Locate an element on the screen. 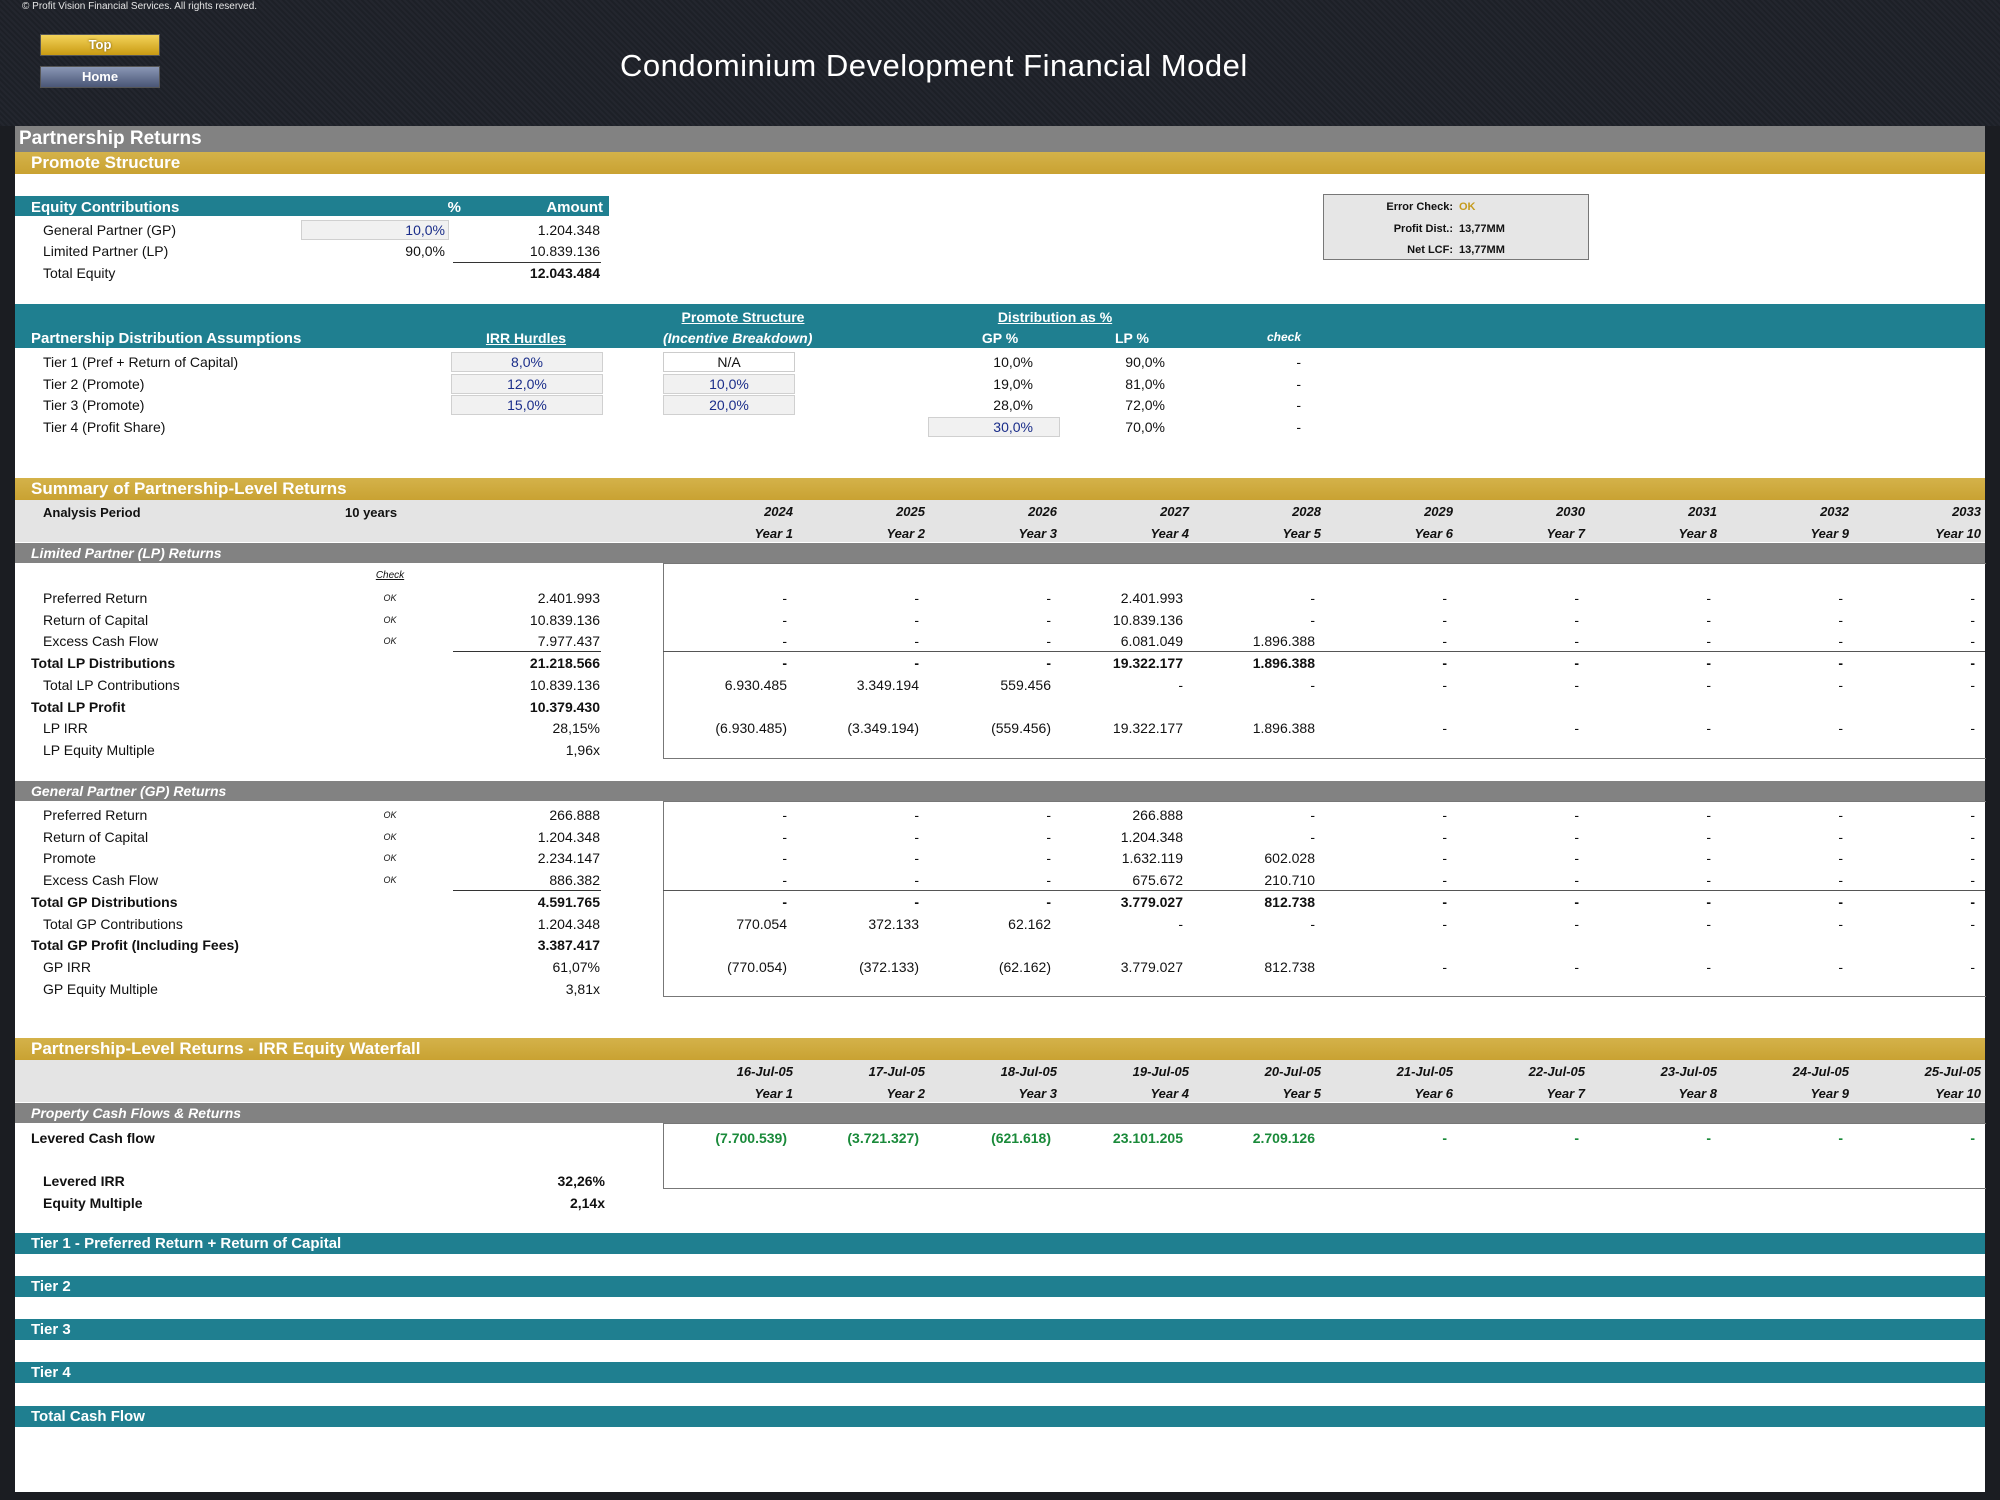  section-partnership-returns: Partnership Returns is located at coordinates (1000, 139).